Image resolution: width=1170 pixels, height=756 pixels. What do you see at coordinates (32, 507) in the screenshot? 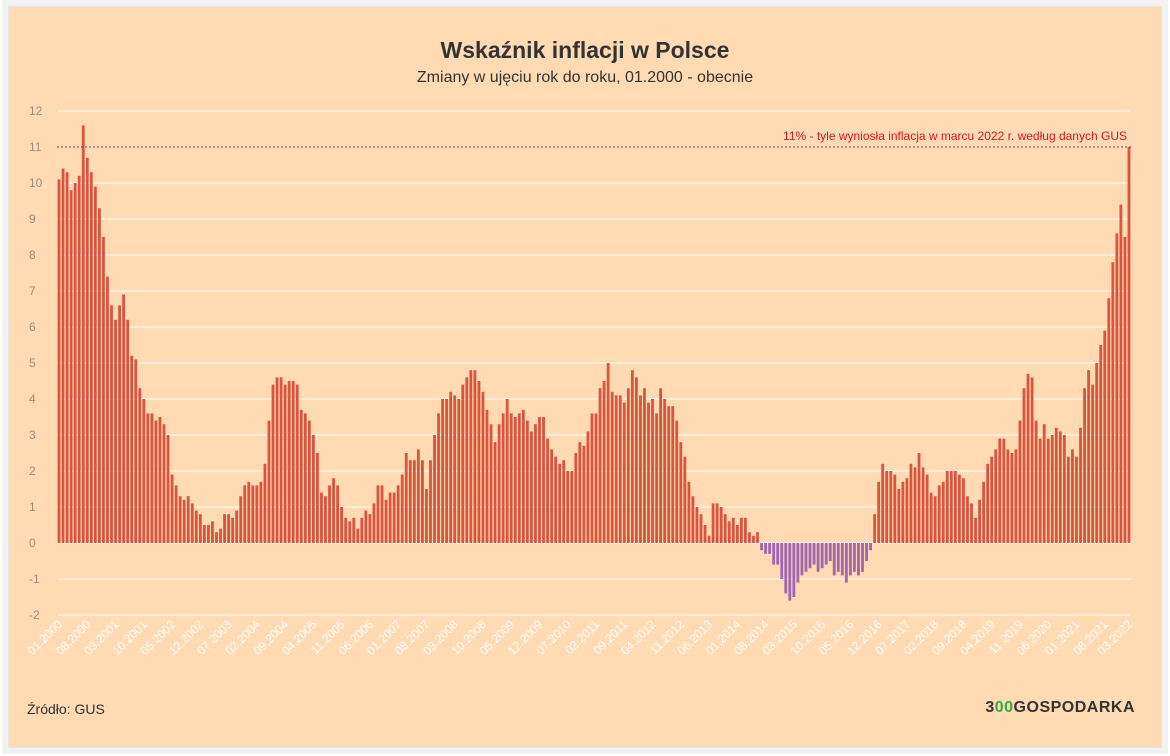
I see `y-tick-label: 1` at bounding box center [32, 507].